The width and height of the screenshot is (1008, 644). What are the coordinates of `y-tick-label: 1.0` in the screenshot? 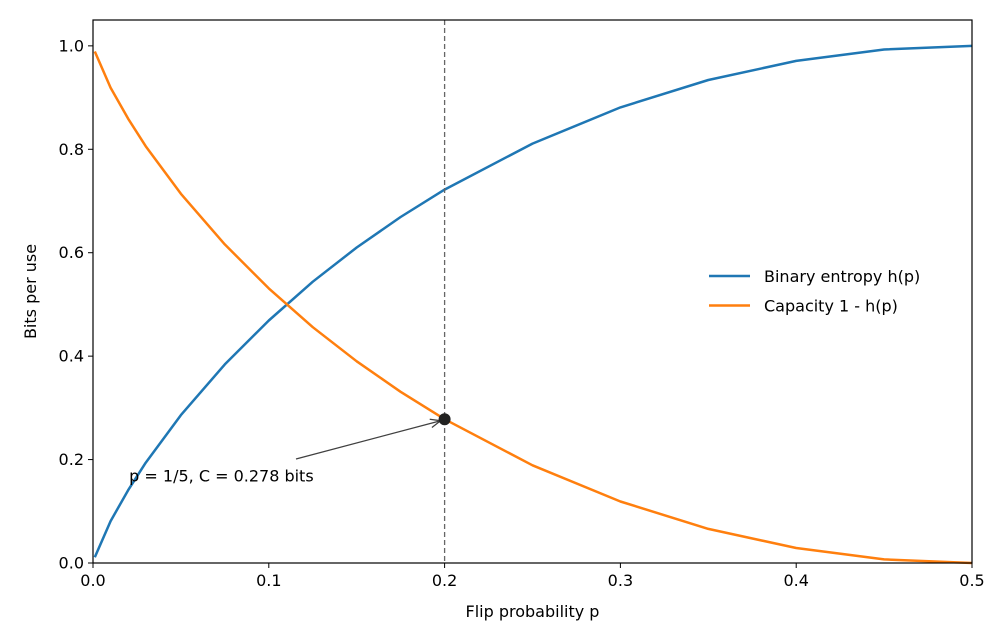 It's located at (71, 45).